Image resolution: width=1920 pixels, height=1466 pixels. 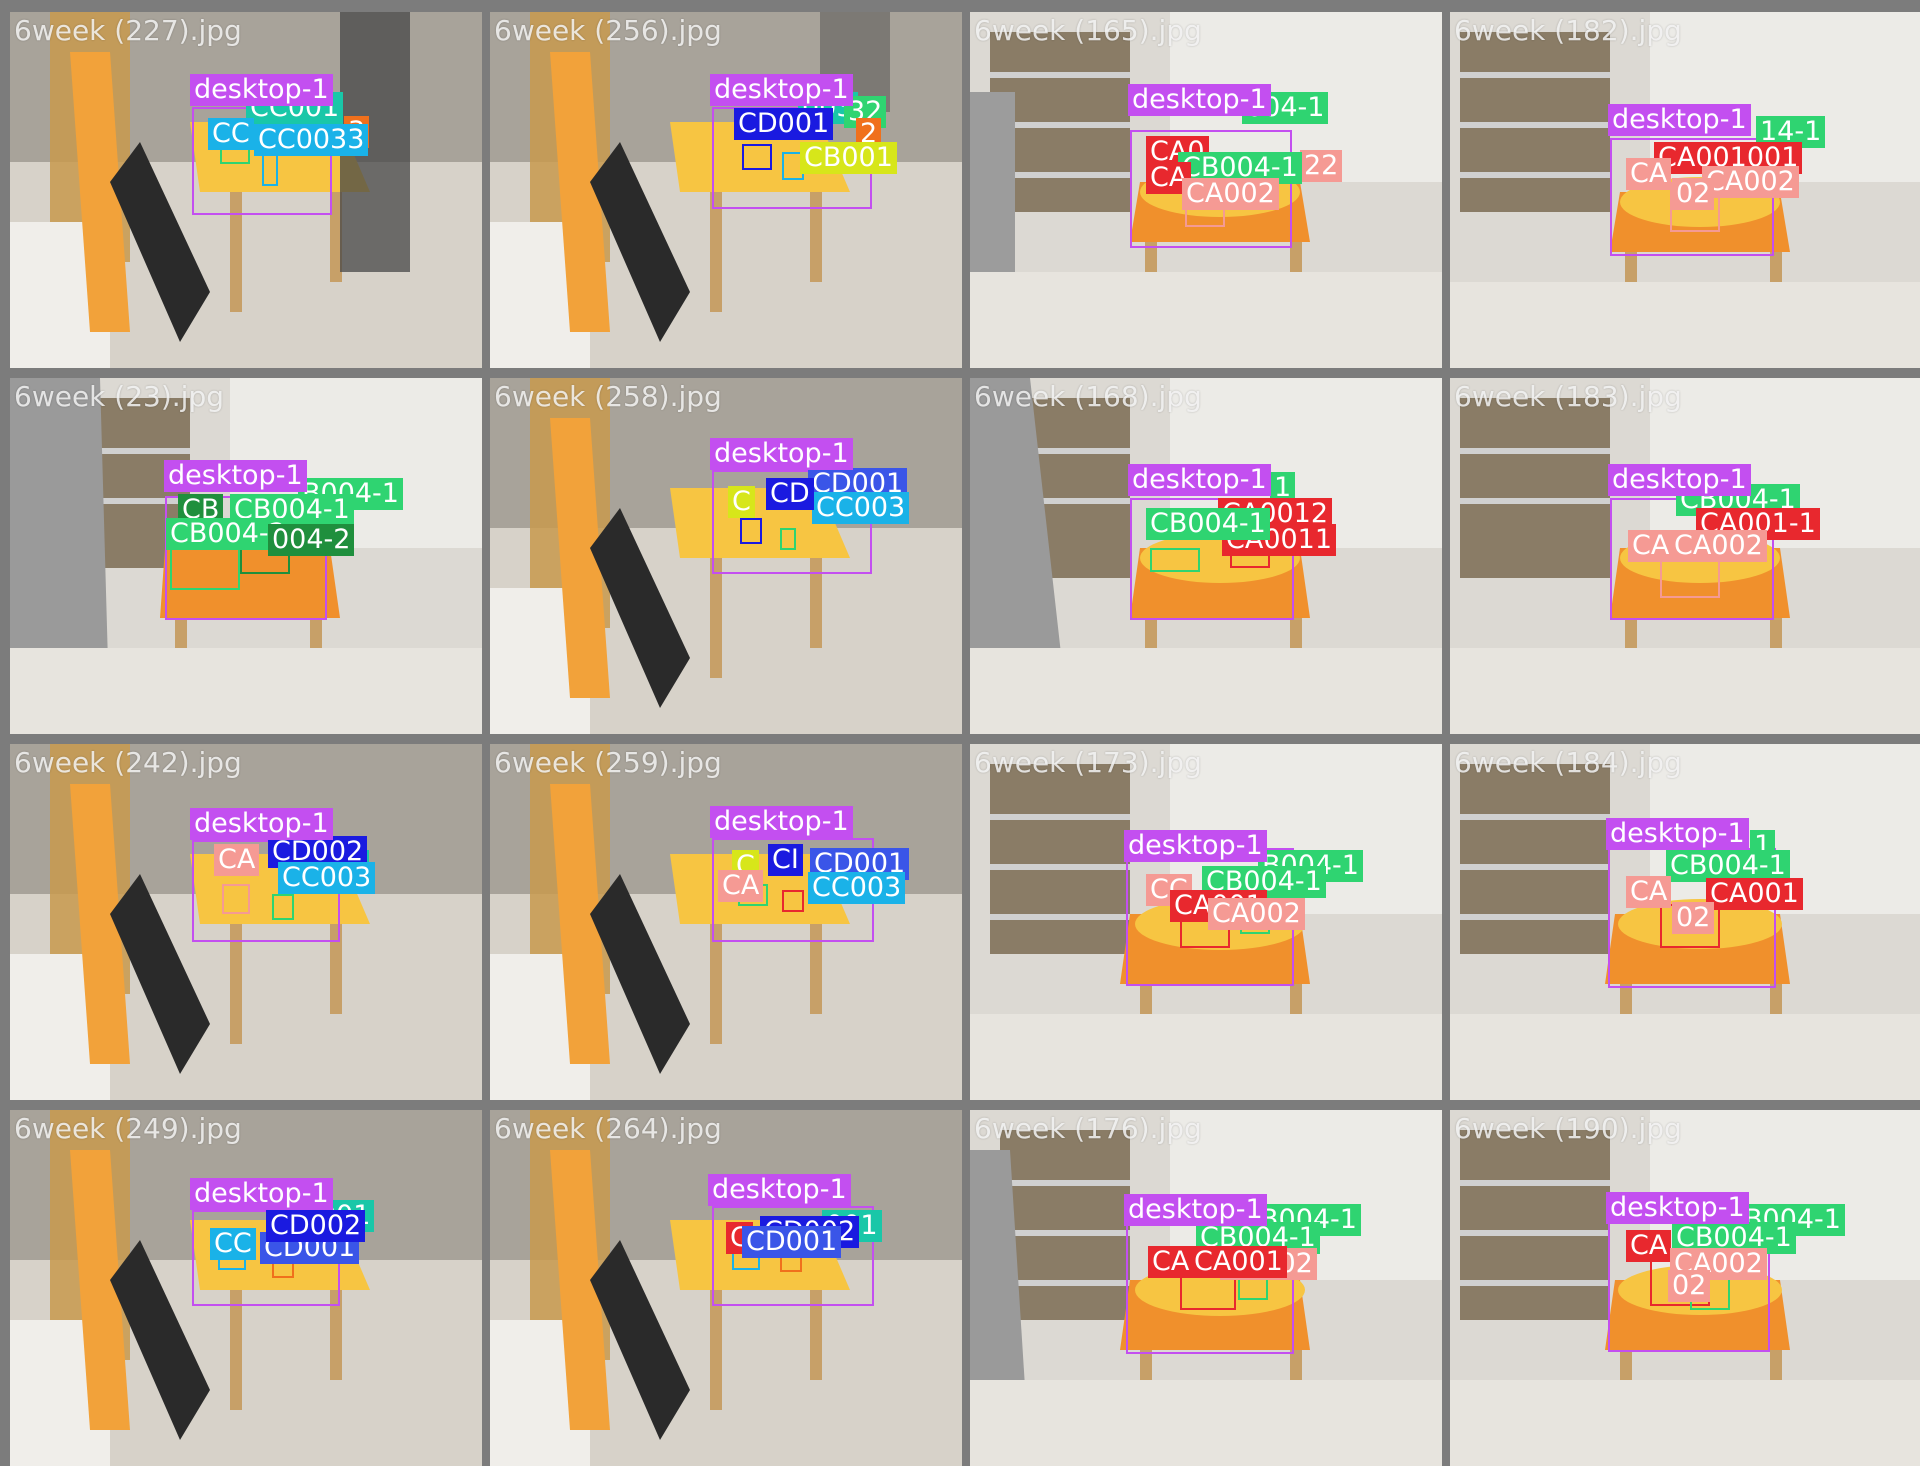 What do you see at coordinates (1088, 396) in the screenshot?
I see `image-filename: 6week (168).jpg` at bounding box center [1088, 396].